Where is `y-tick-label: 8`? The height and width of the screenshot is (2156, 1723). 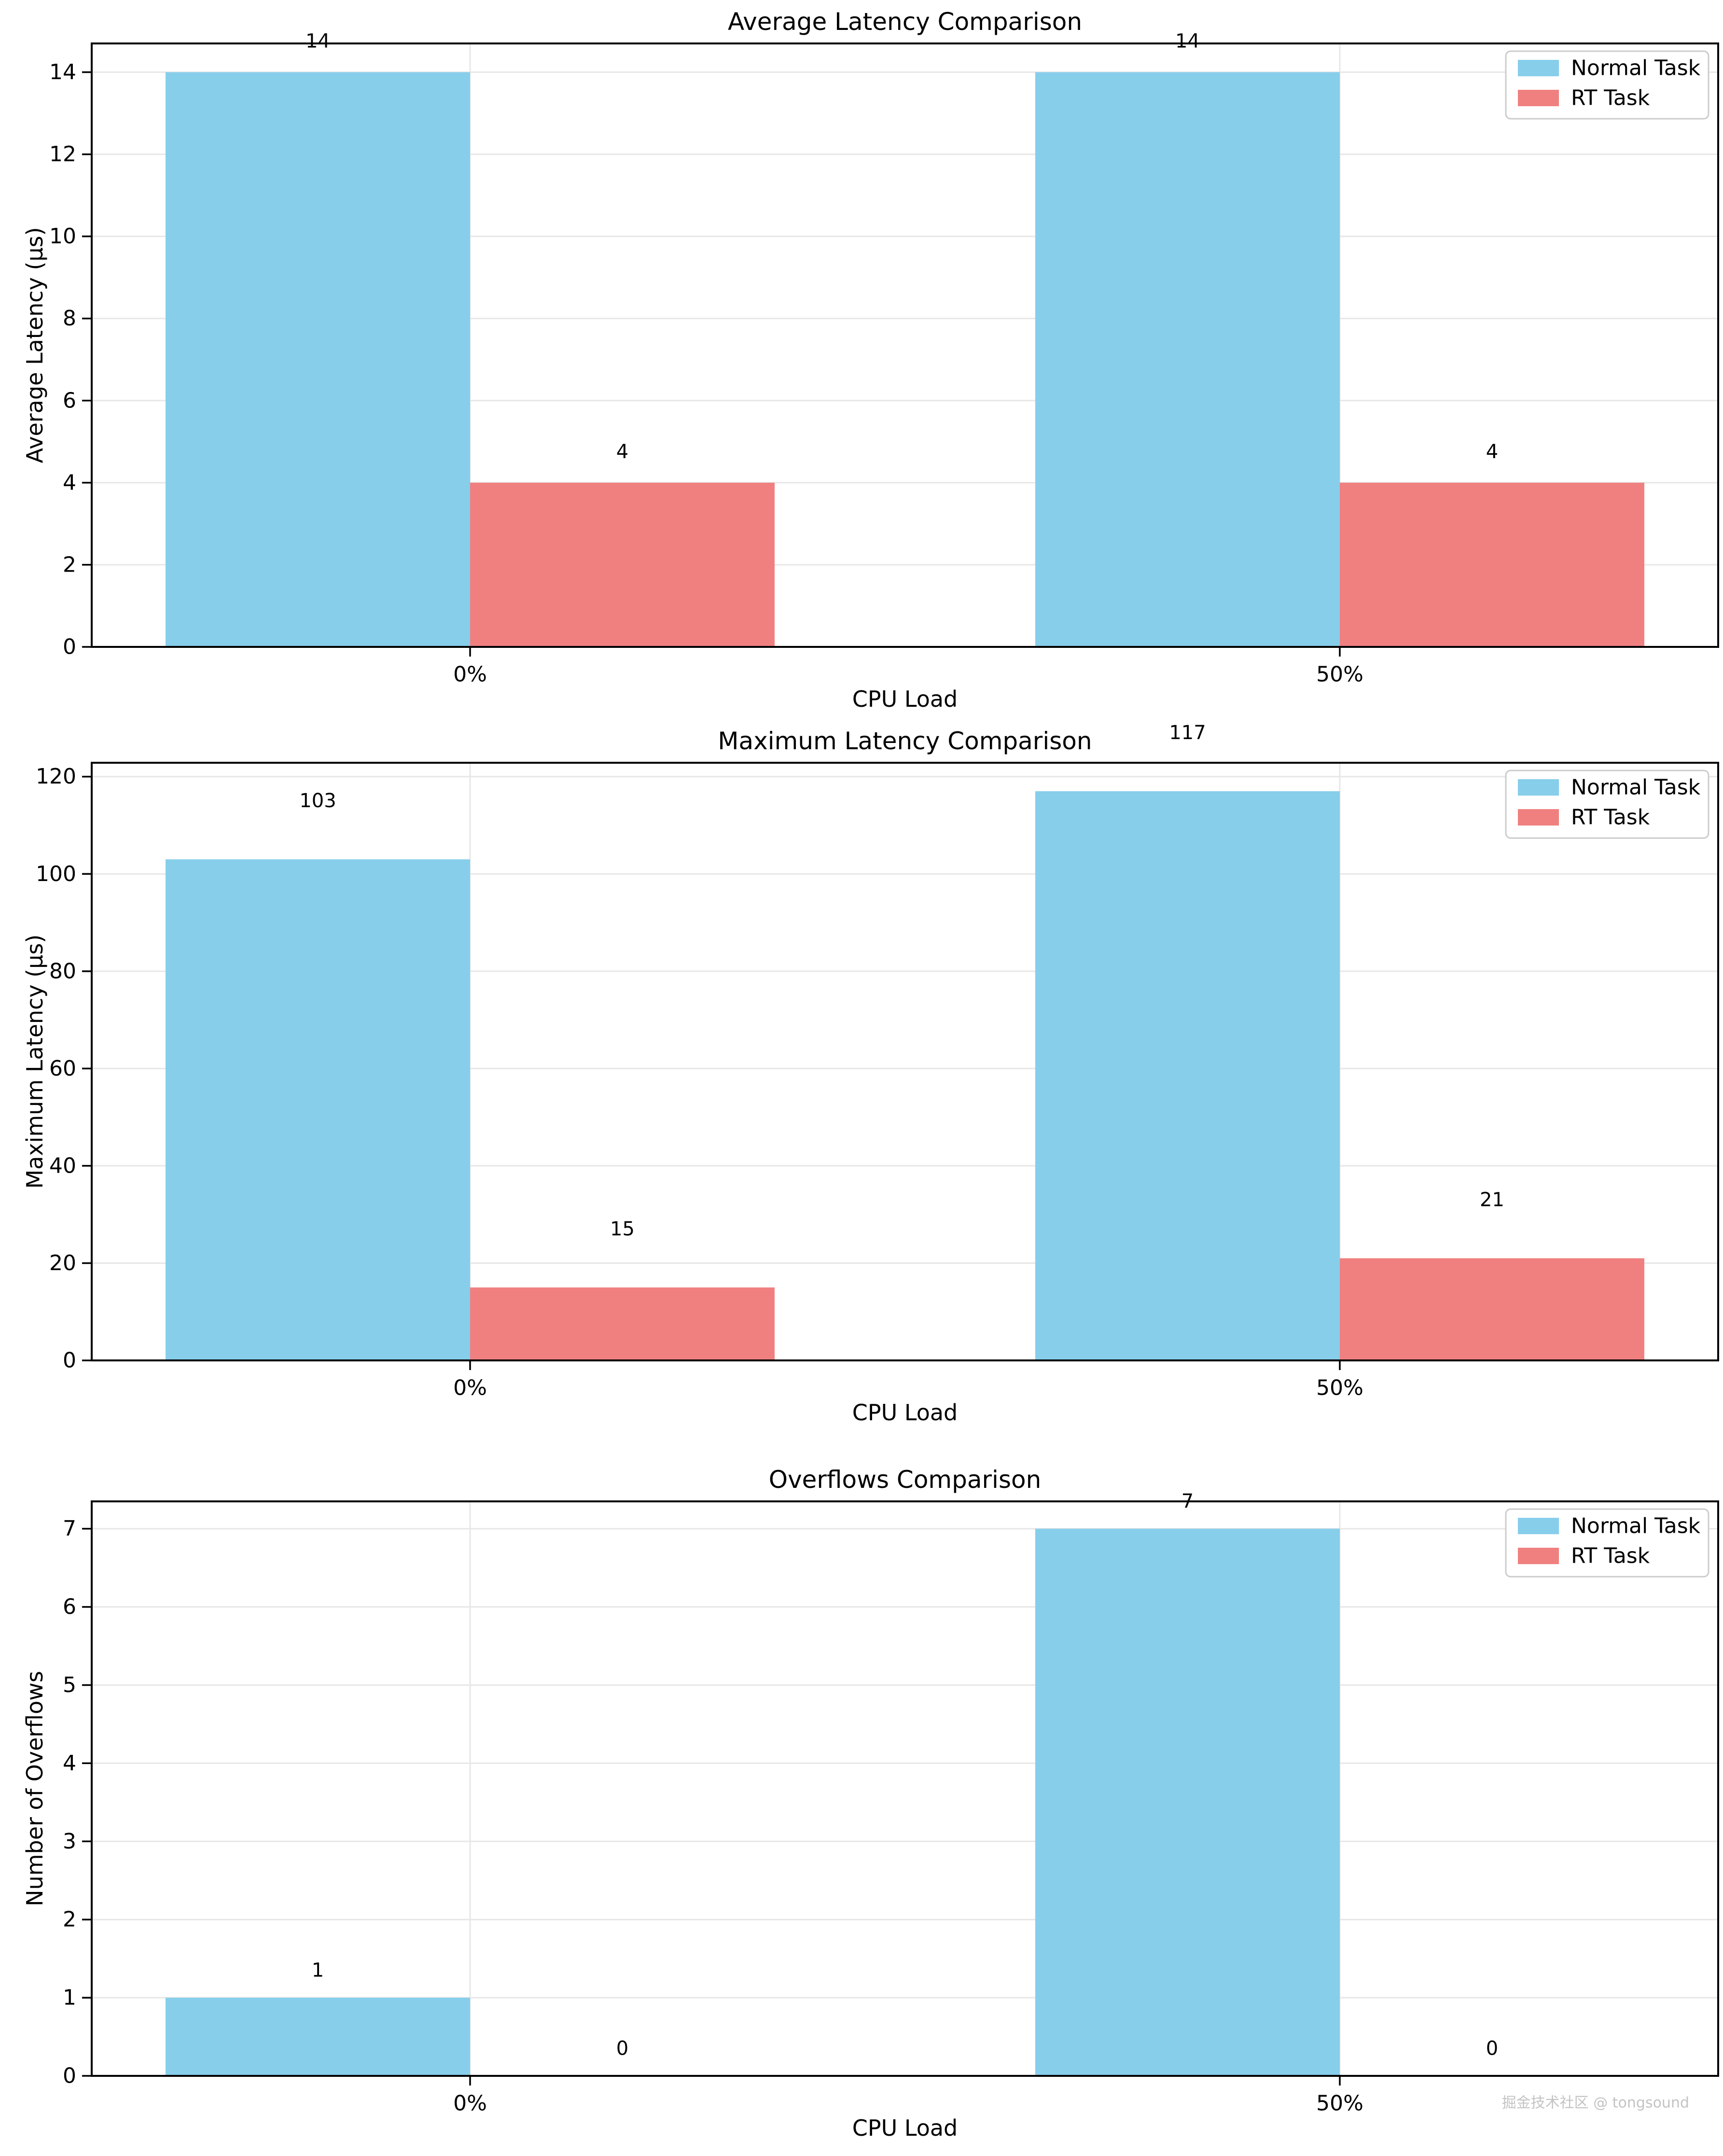
y-tick-label: 8 is located at coordinates (69, 319).